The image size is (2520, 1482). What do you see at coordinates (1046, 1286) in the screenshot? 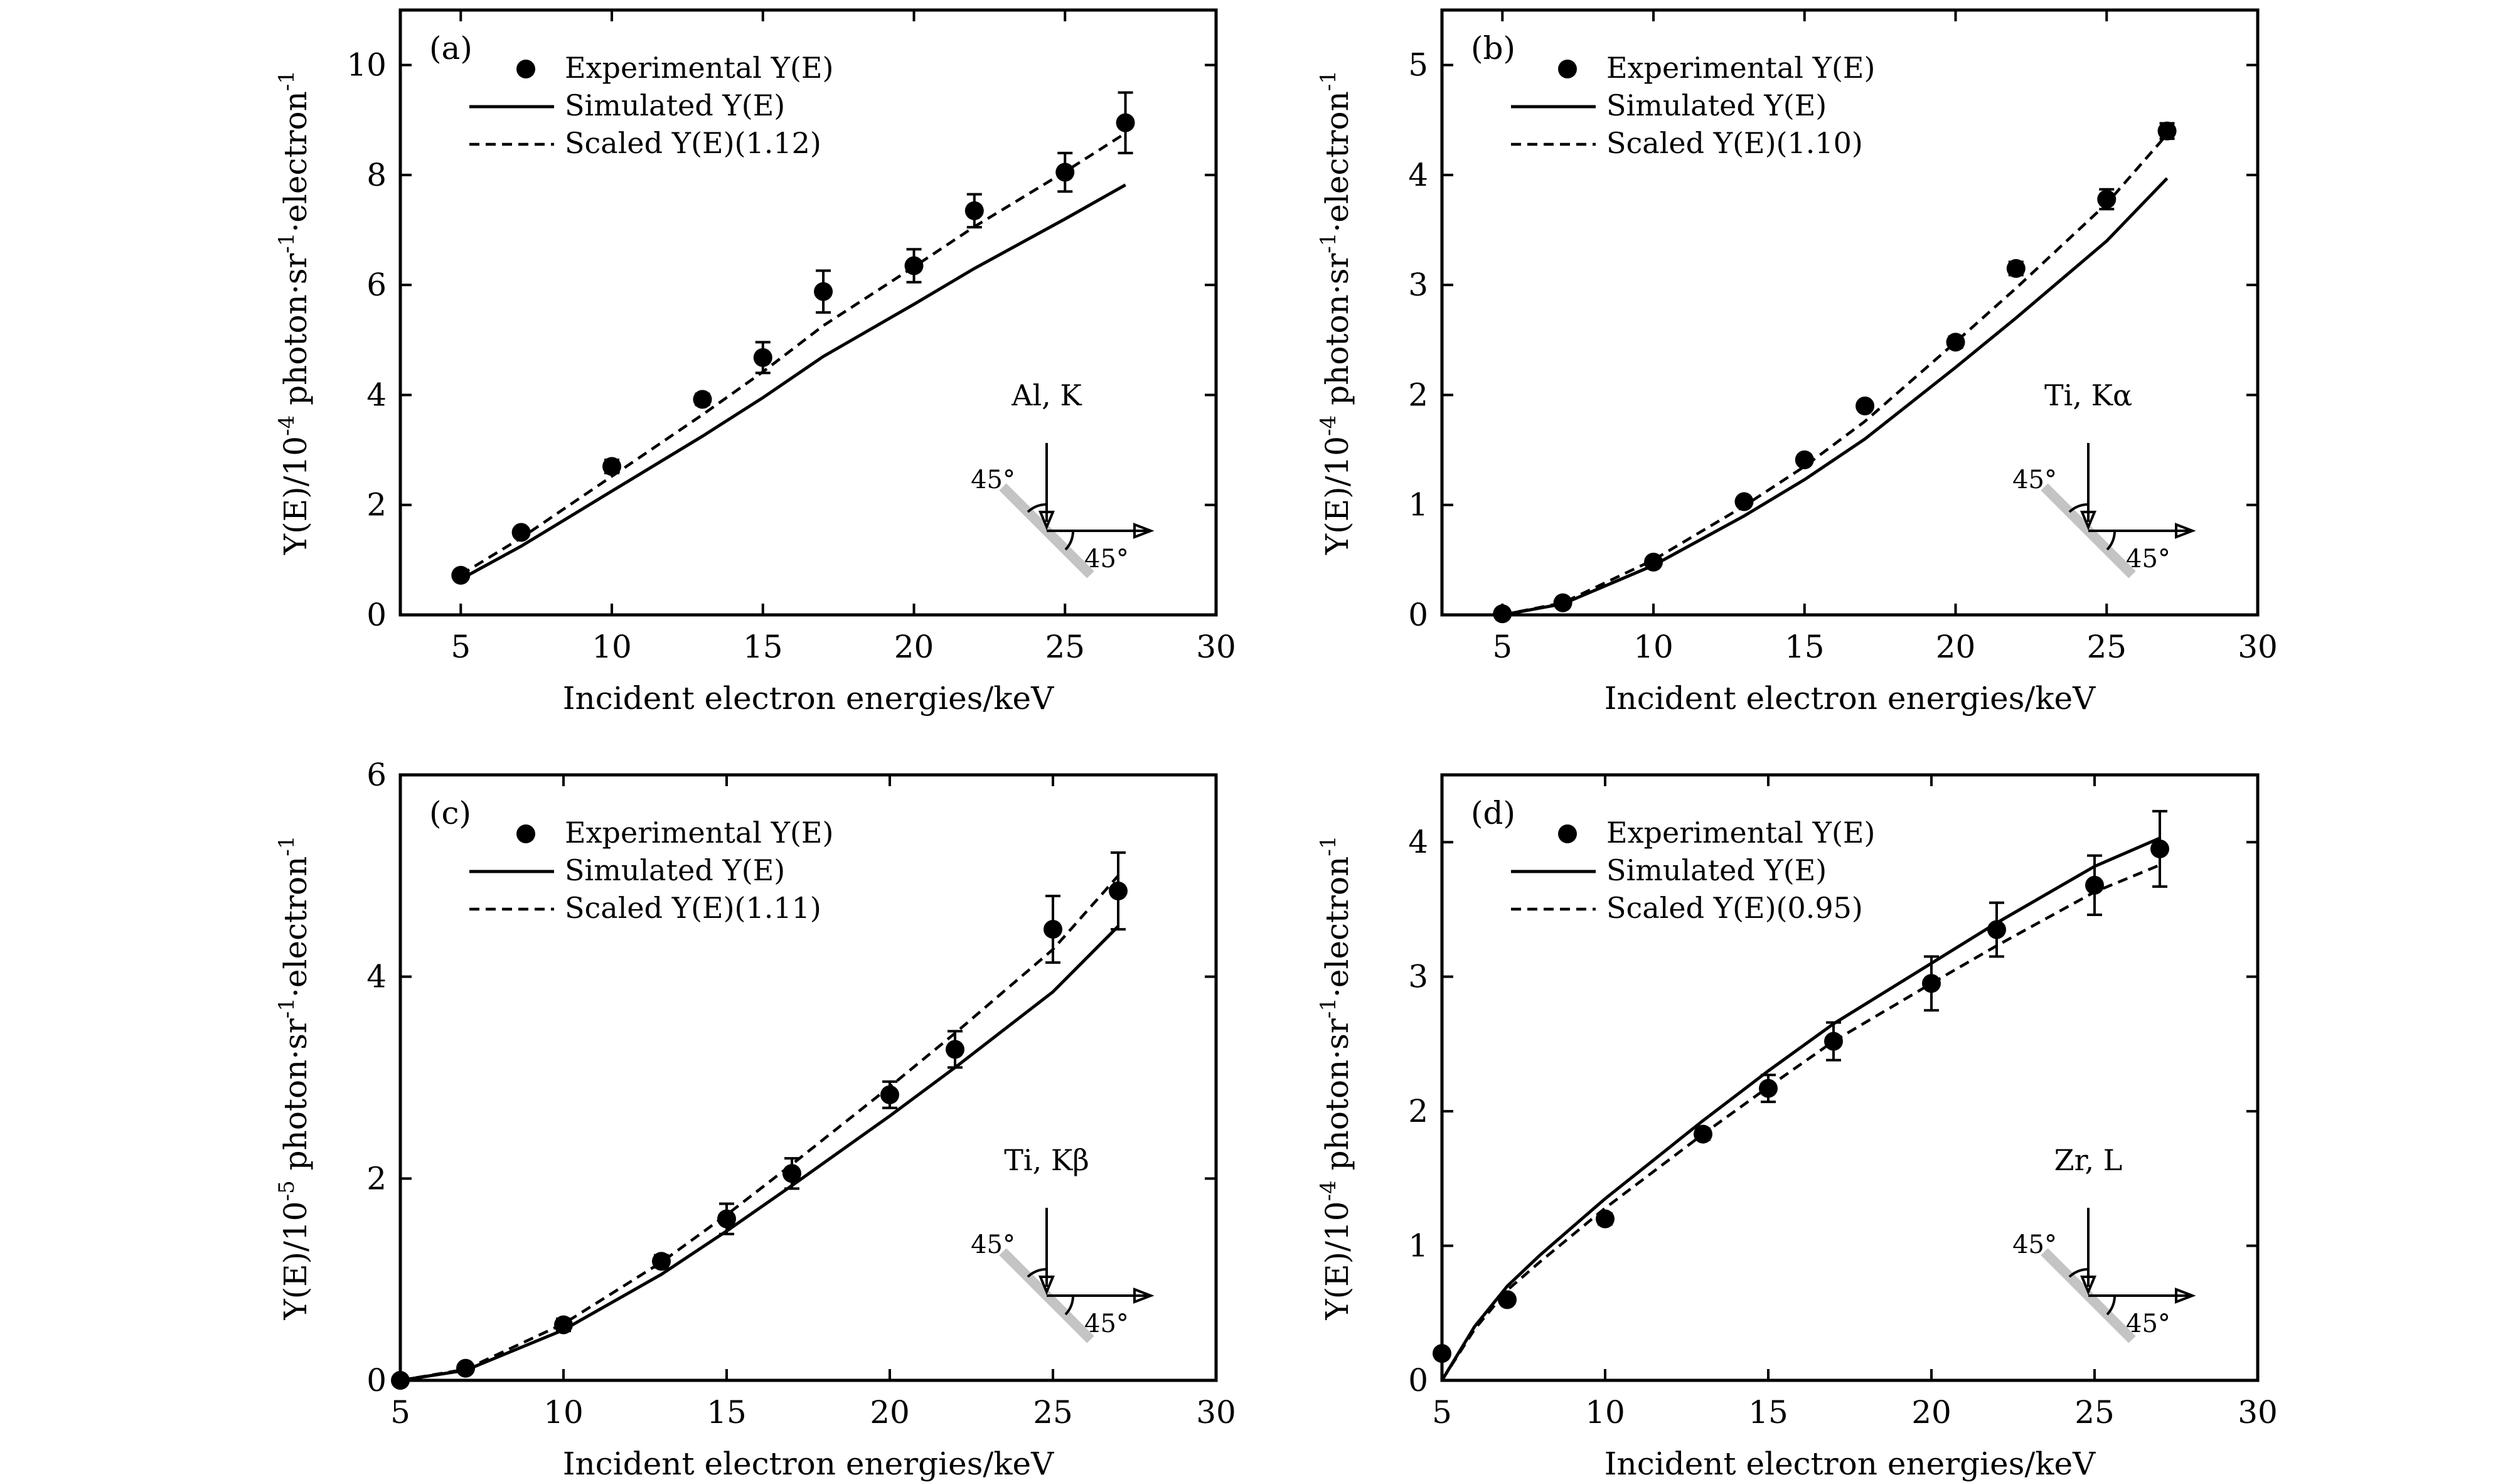
I see `incident-arrowhead` at bounding box center [1046, 1286].